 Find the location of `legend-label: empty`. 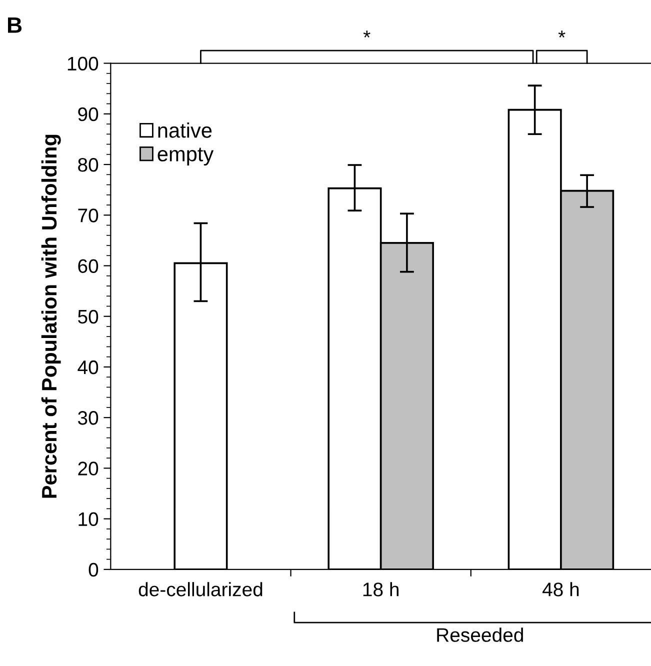

legend-label: empty is located at coordinates (186, 157).